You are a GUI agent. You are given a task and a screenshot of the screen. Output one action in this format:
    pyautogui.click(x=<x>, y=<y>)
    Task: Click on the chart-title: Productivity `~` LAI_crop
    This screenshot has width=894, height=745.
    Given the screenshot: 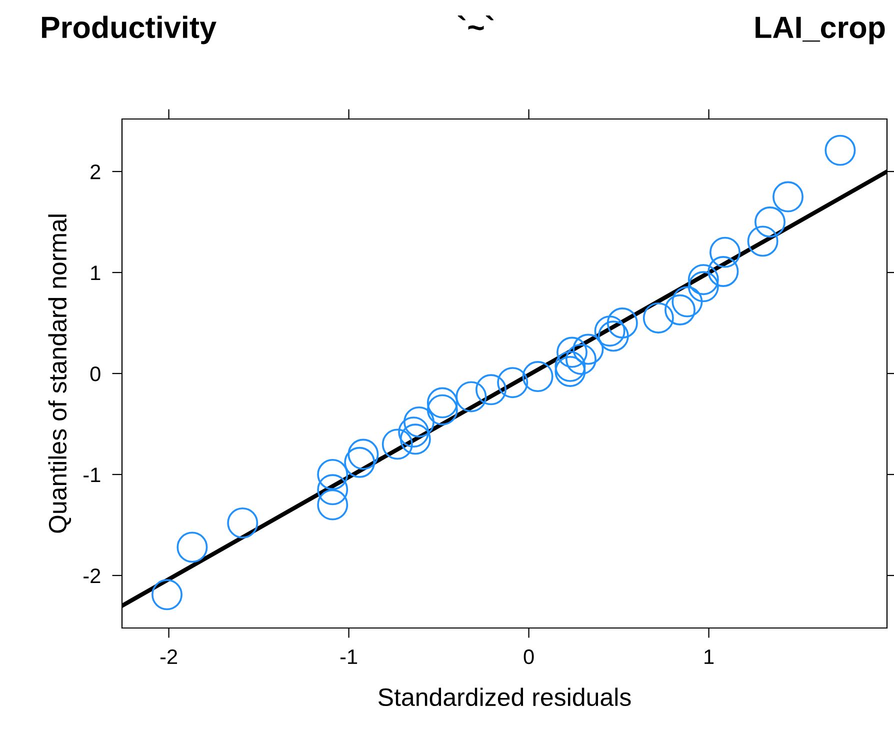 What is the action you would take?
    pyautogui.click(x=463, y=29)
    